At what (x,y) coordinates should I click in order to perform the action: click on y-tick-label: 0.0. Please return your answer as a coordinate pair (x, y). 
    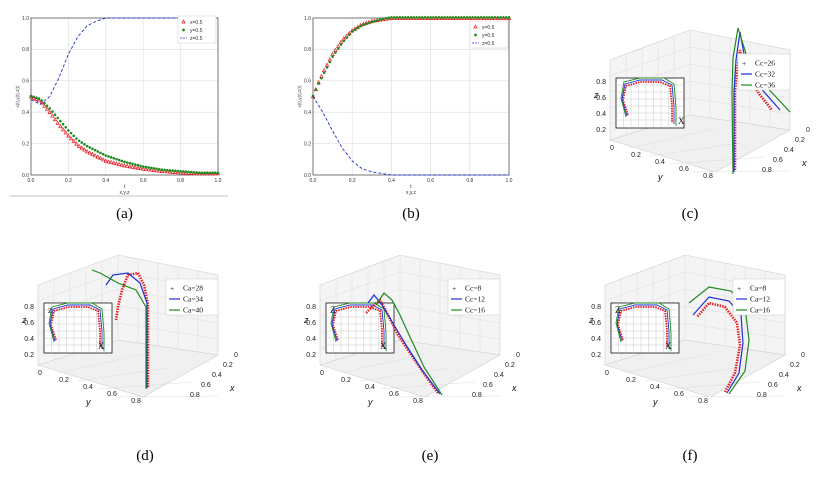
    Looking at the image, I should click on (307, 176).